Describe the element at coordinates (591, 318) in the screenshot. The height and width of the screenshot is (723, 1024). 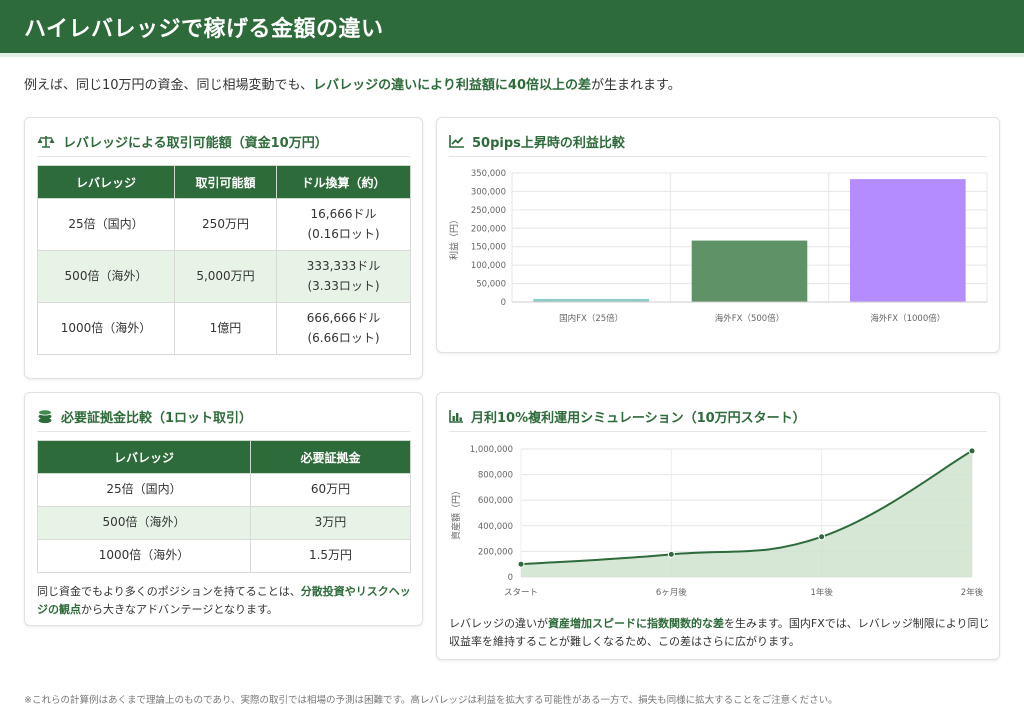
I see `x-tick-label: 国内FX（25倍）` at that location.